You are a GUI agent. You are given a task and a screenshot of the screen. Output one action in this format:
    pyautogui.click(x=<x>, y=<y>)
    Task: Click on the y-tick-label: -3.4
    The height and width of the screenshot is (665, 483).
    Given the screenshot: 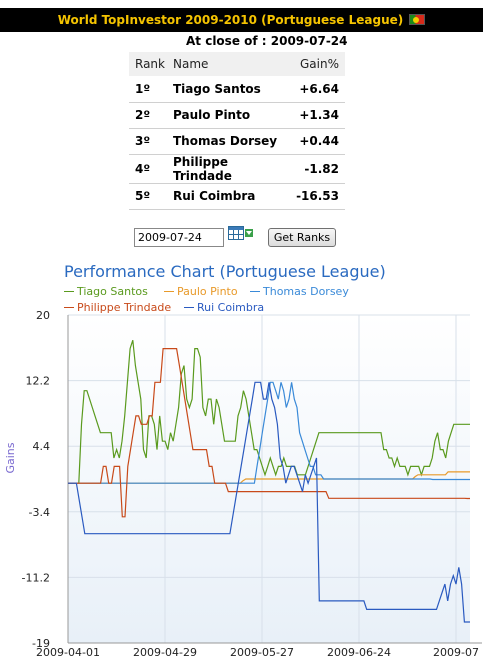 What is the action you would take?
    pyautogui.click(x=39, y=512)
    